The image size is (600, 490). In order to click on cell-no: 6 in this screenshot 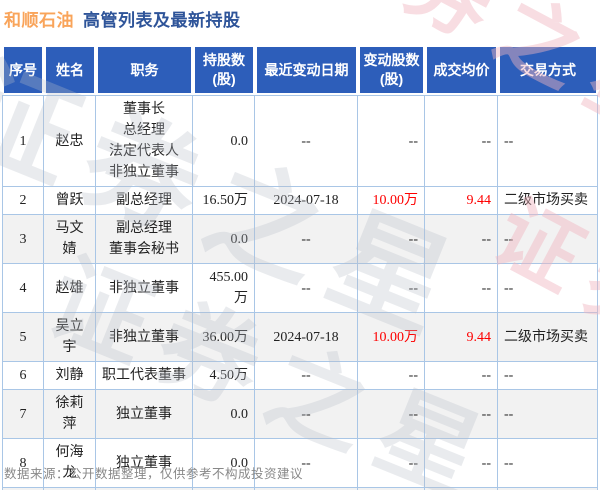, I will do `click(23, 376)`.